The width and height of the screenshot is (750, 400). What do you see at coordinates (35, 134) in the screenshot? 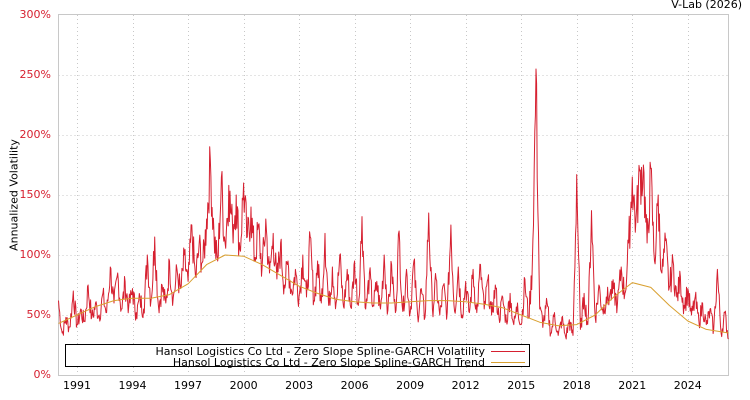
I see `y-tick-label: 200%` at bounding box center [35, 134].